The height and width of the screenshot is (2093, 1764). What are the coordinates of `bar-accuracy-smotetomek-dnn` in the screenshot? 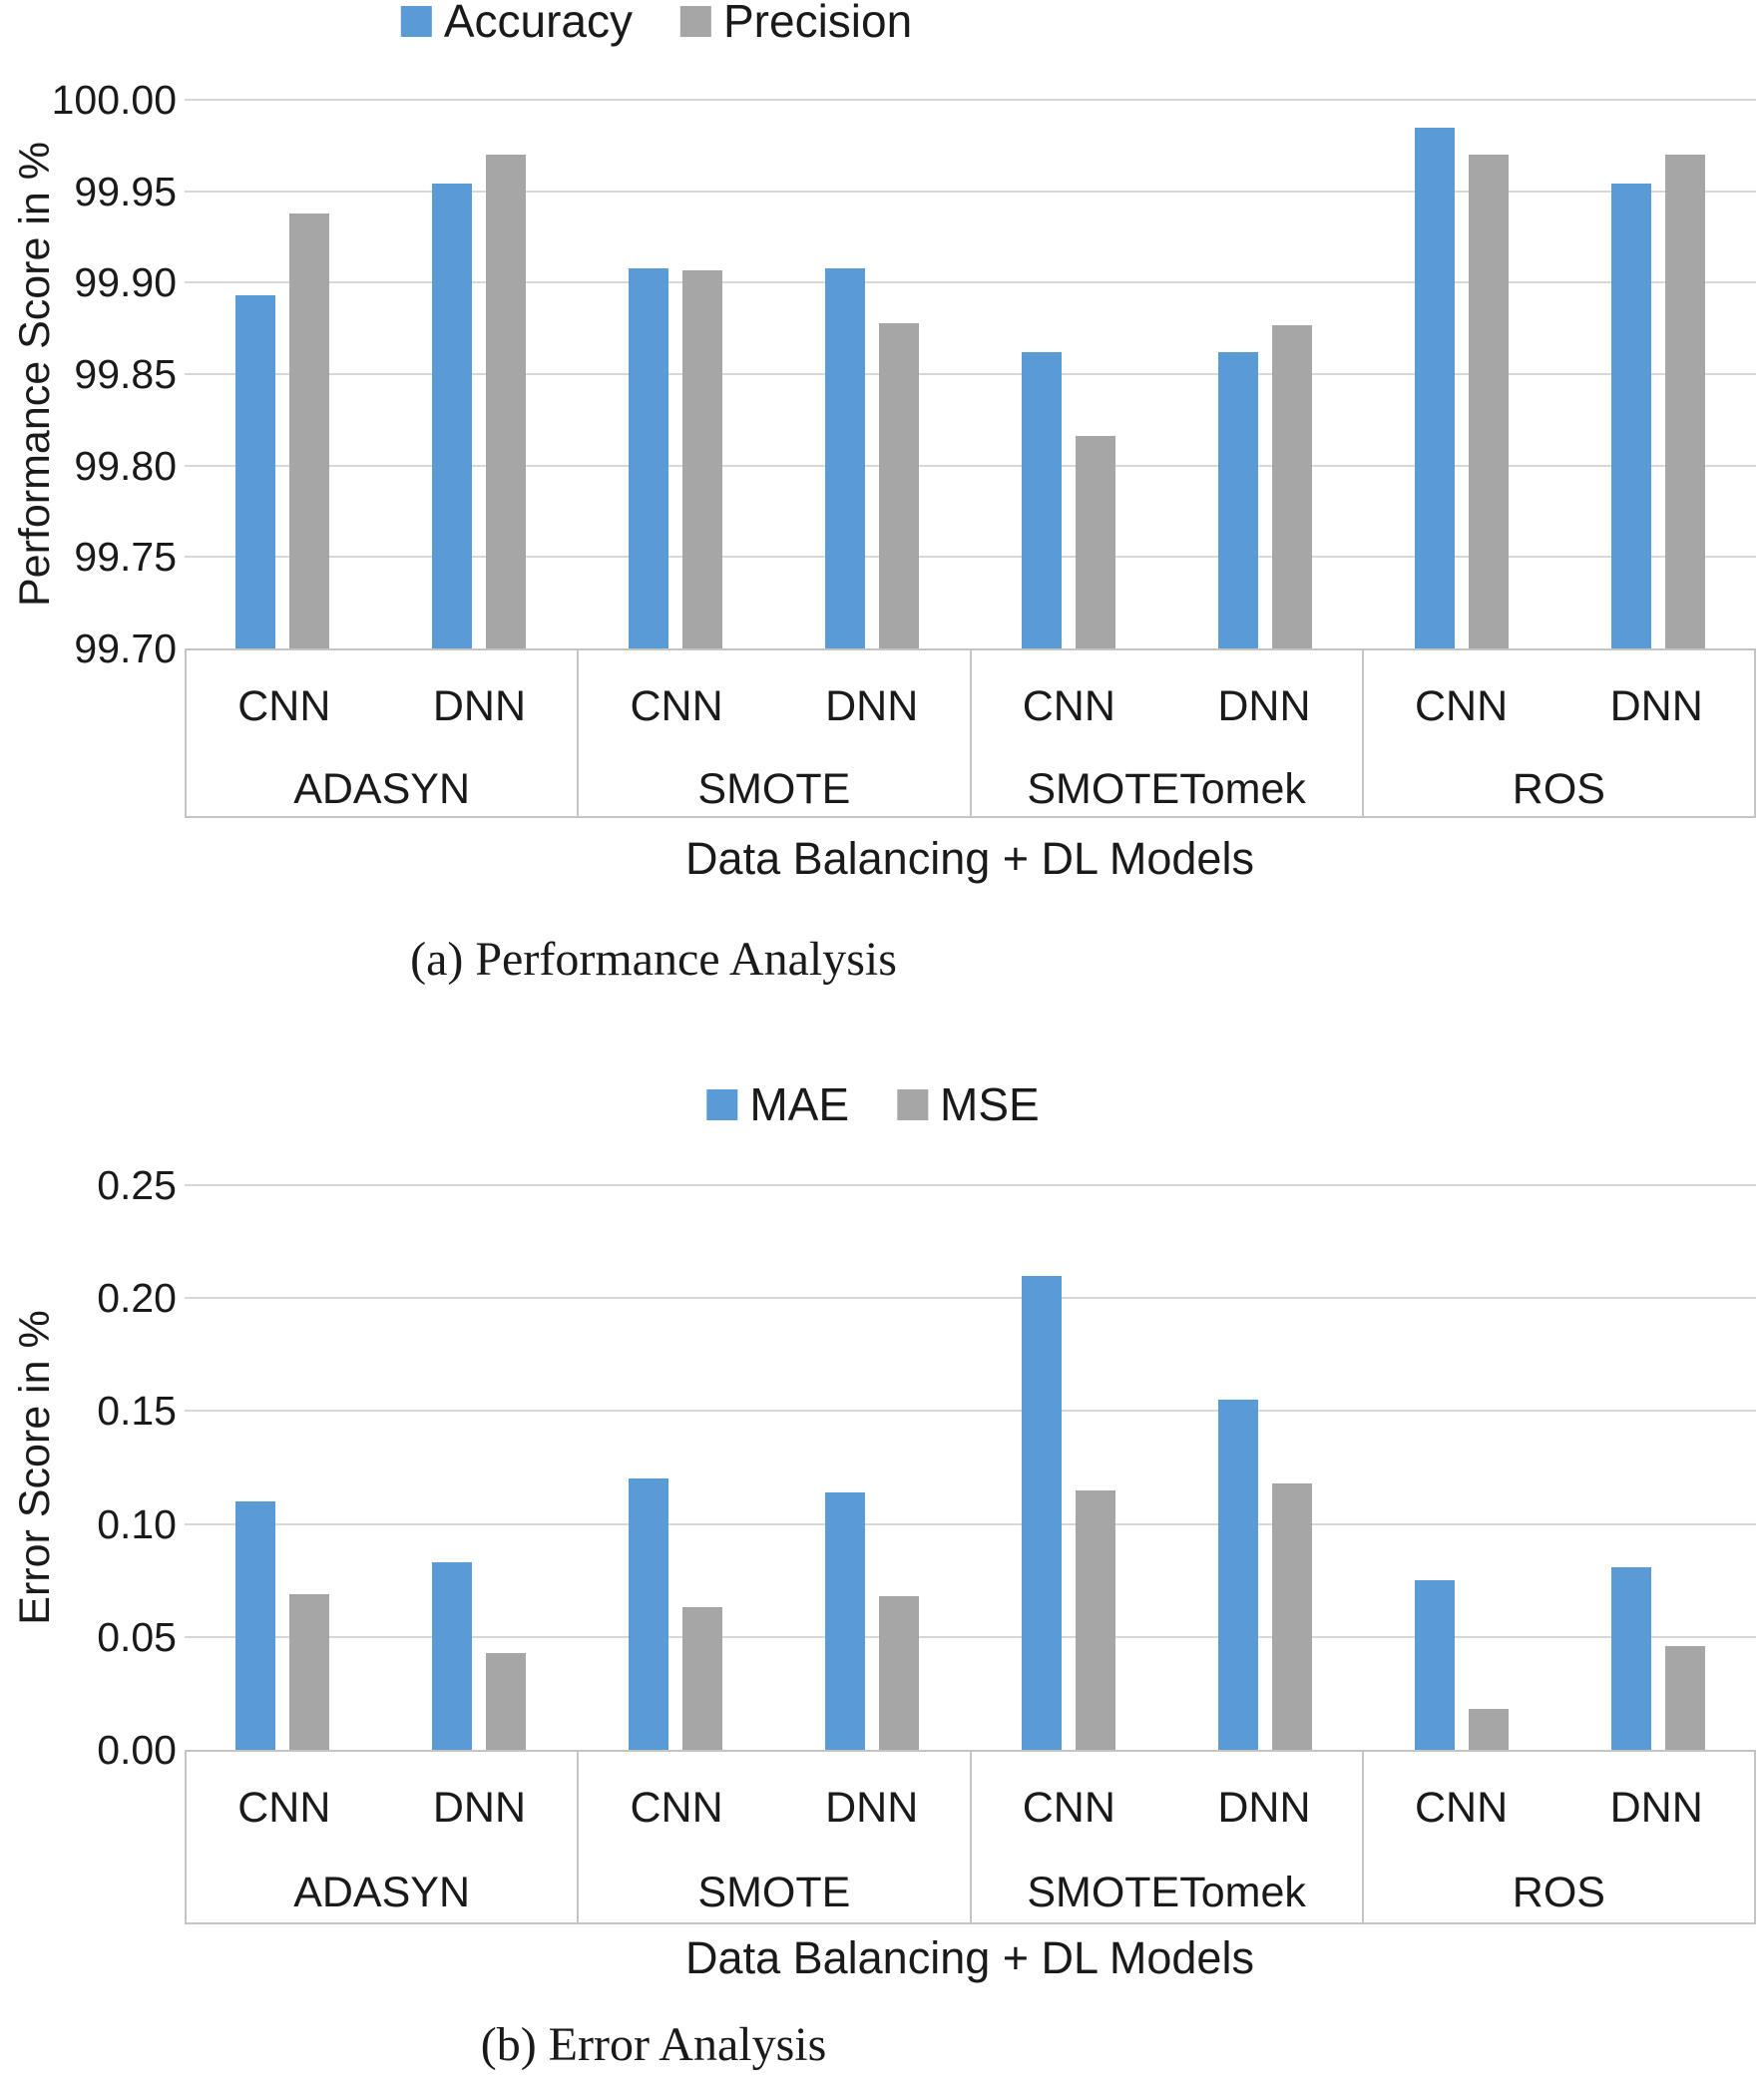 It's located at (1237, 500).